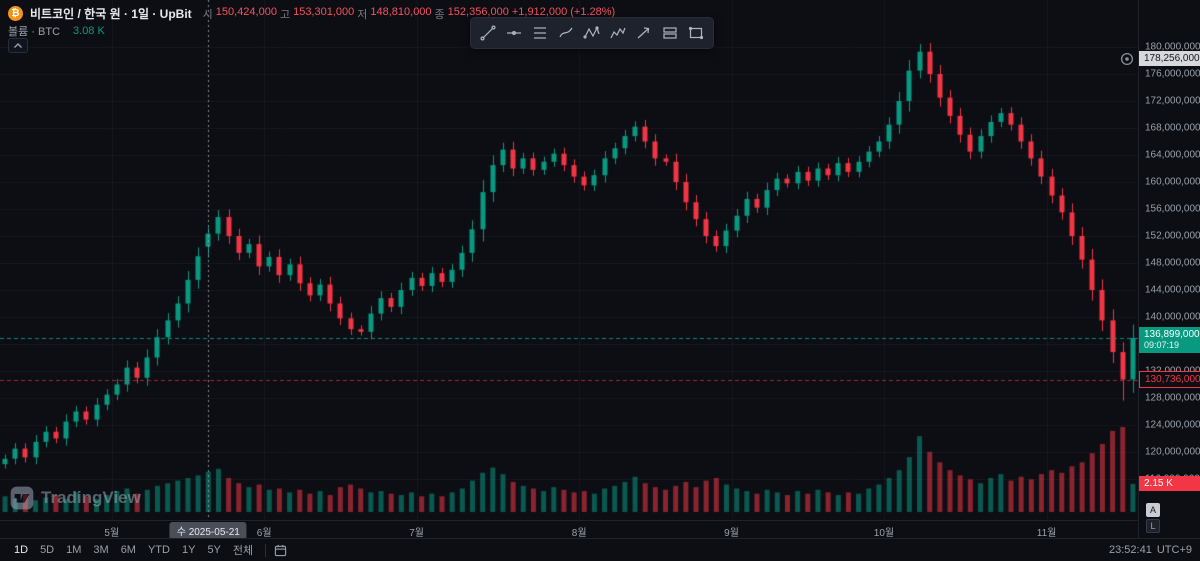  Describe the element at coordinates (111, 14) in the screenshot. I see `symbol-title: 비트코인 / 한국 원 · 1일 · UpBit` at that location.